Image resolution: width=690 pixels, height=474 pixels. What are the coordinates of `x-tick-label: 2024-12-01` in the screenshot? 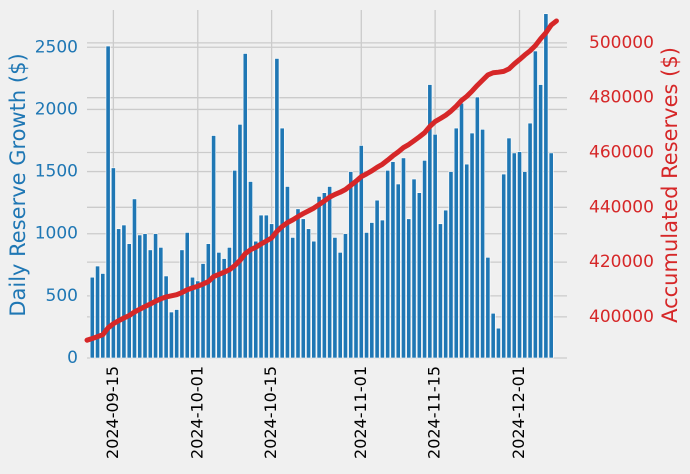 It's located at (518, 412).